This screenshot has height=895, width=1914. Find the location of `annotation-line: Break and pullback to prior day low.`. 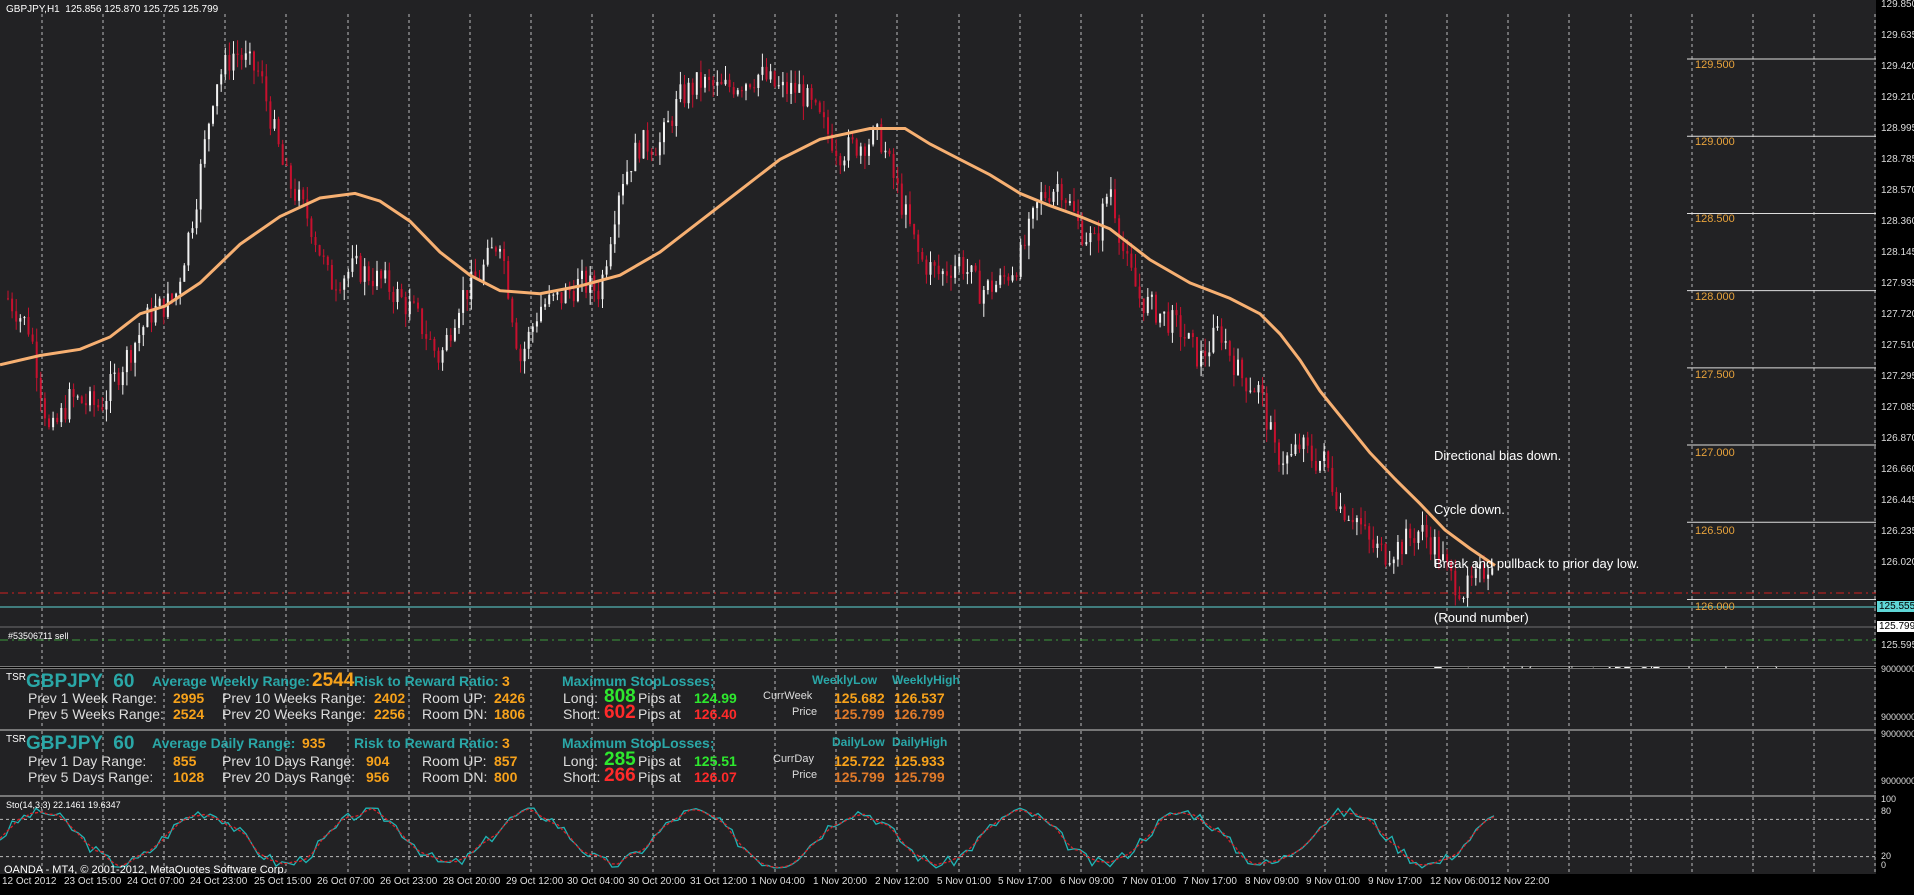

annotation-line: Break and pullback to prior day low. is located at coordinates (1537, 563).